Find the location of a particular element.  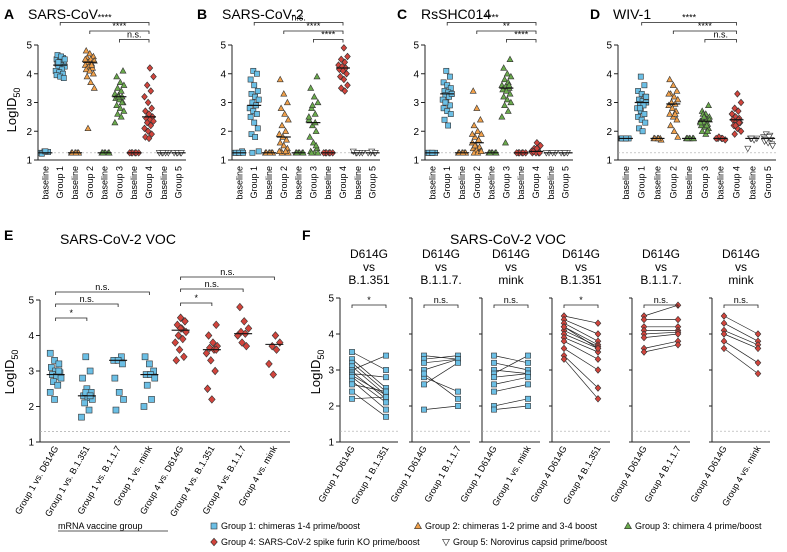

panel-a-y-tick-label: 3 is located at coordinates (29, 103).